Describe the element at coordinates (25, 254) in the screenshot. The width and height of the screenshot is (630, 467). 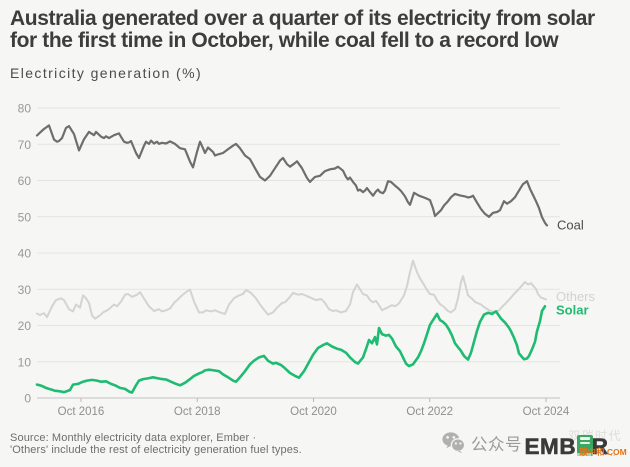
I see `svg-text: 40` at that location.